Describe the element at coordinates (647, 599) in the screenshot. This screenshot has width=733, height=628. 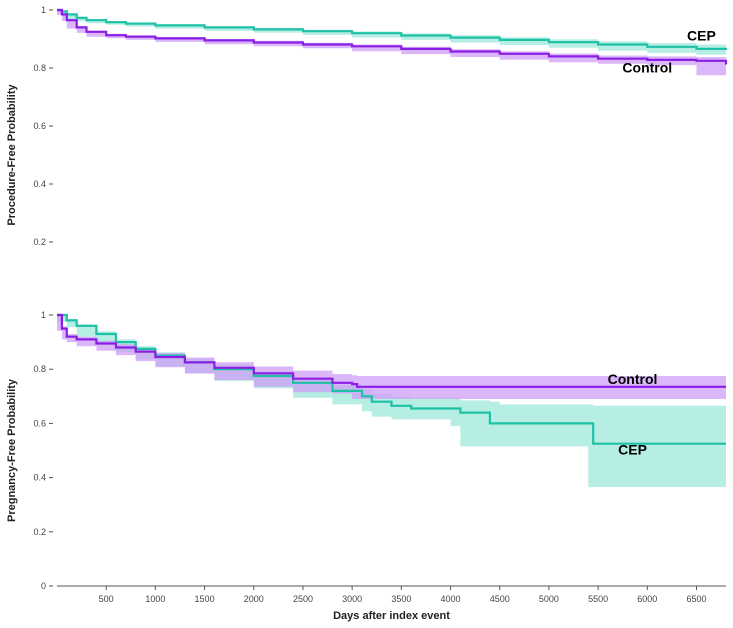
I see `x-tick-label: 6000` at that location.